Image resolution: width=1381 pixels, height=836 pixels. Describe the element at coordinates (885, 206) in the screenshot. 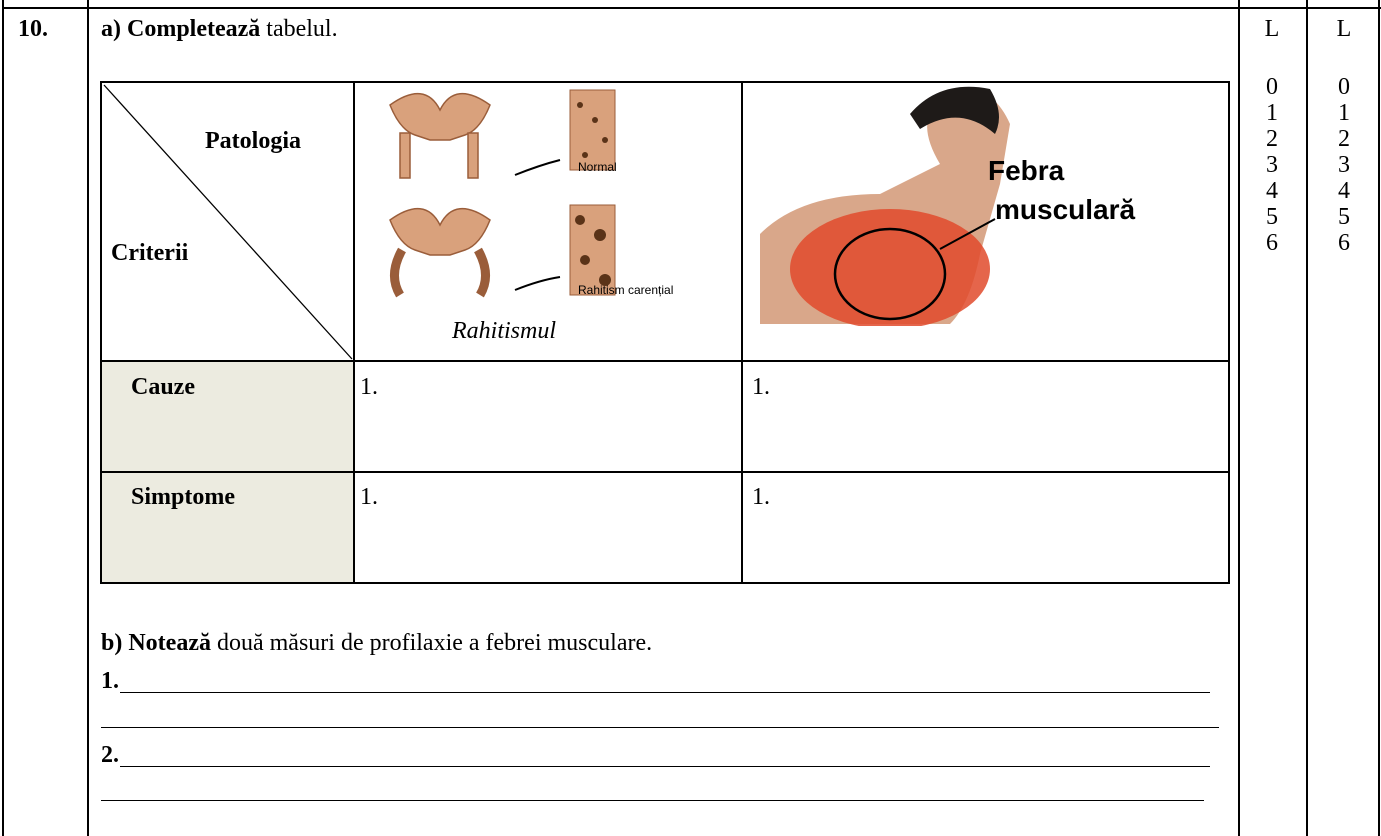

I see `muscle-illustration` at that location.